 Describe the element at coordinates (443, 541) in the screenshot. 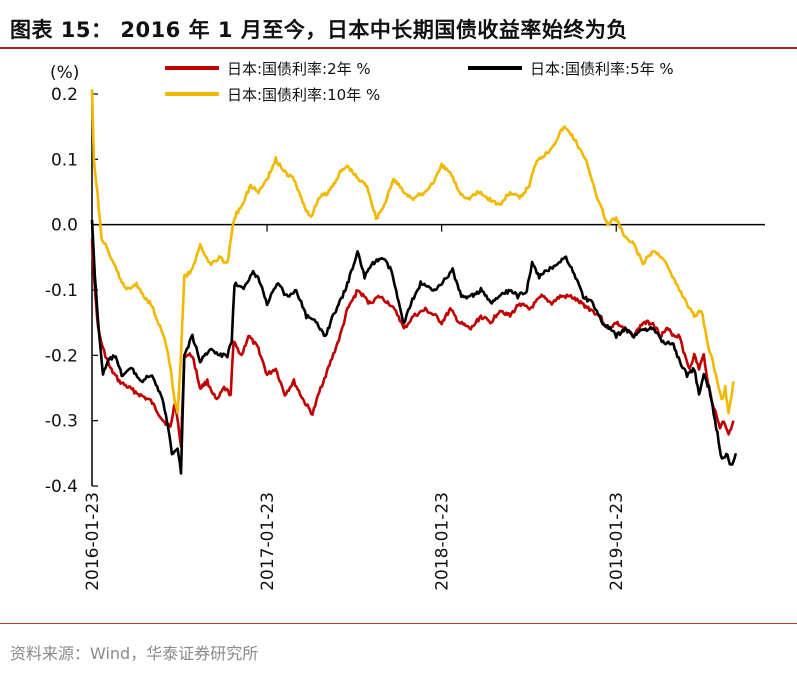

I see `x-tick-label: 2018-01-23` at that location.